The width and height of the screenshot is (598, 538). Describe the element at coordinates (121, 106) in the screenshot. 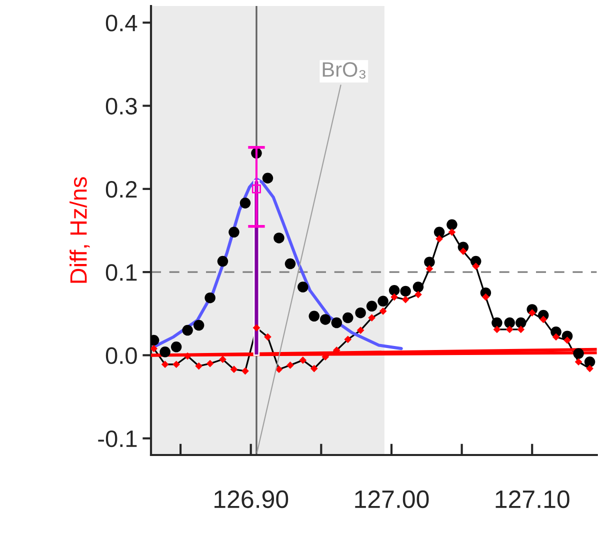

I see `y-tick-label: 0.3` at that location.